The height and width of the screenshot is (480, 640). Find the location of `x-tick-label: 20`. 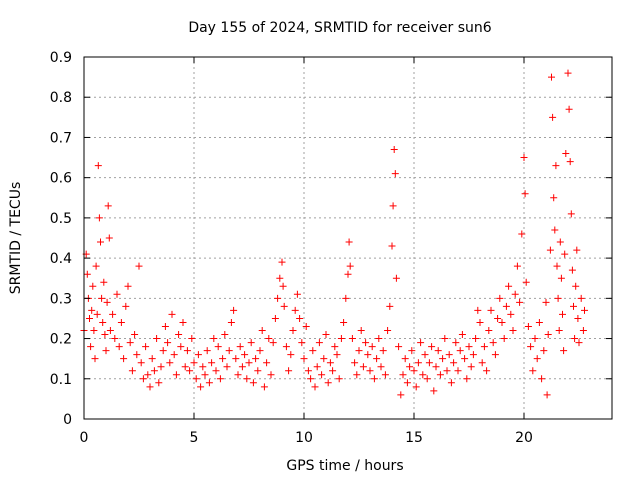

x-tick-label: 20 is located at coordinates (524, 438).